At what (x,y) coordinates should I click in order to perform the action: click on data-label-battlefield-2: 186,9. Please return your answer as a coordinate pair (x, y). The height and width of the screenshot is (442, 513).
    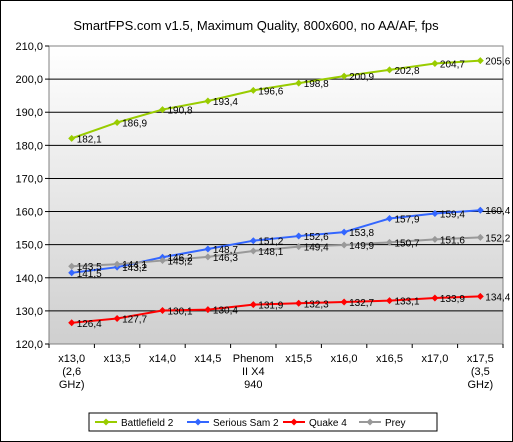
    Looking at the image, I should click on (134, 123).